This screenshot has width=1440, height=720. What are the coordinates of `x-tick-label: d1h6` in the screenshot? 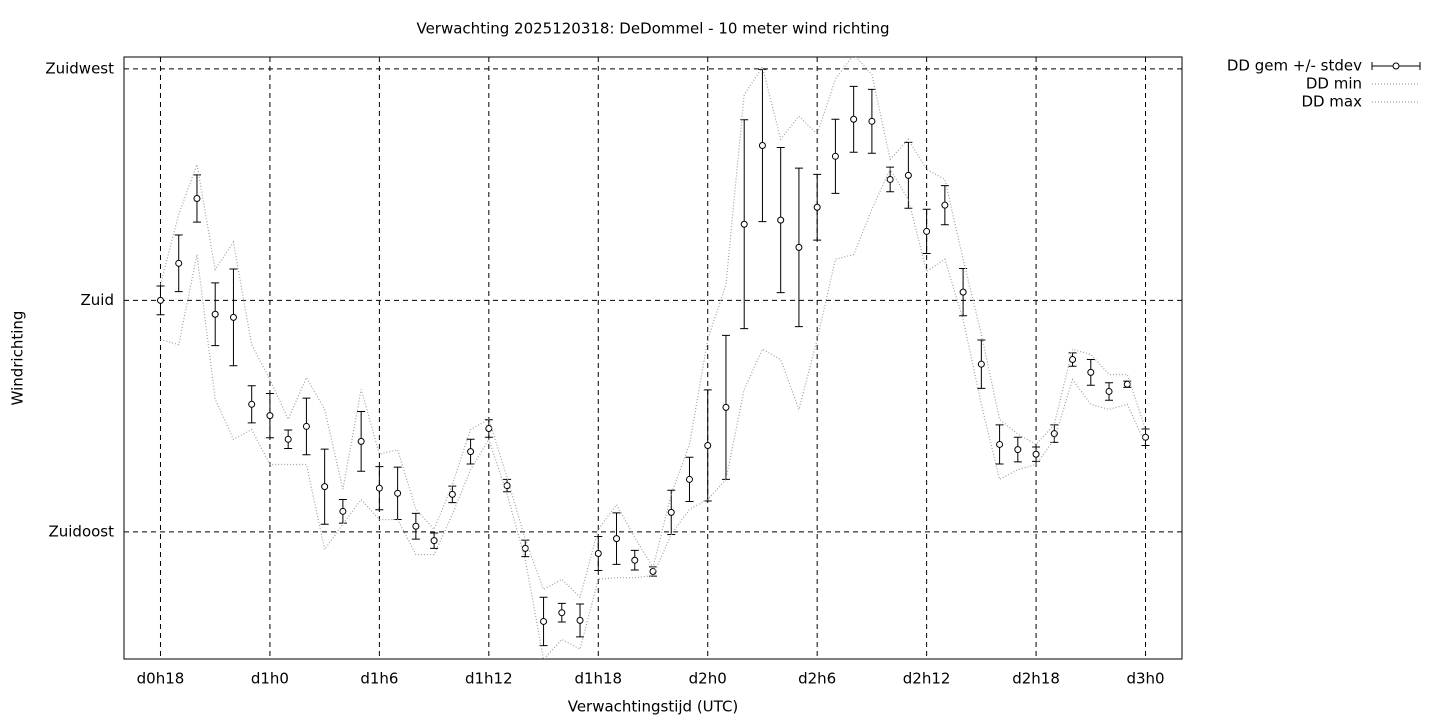 It's located at (379, 679).